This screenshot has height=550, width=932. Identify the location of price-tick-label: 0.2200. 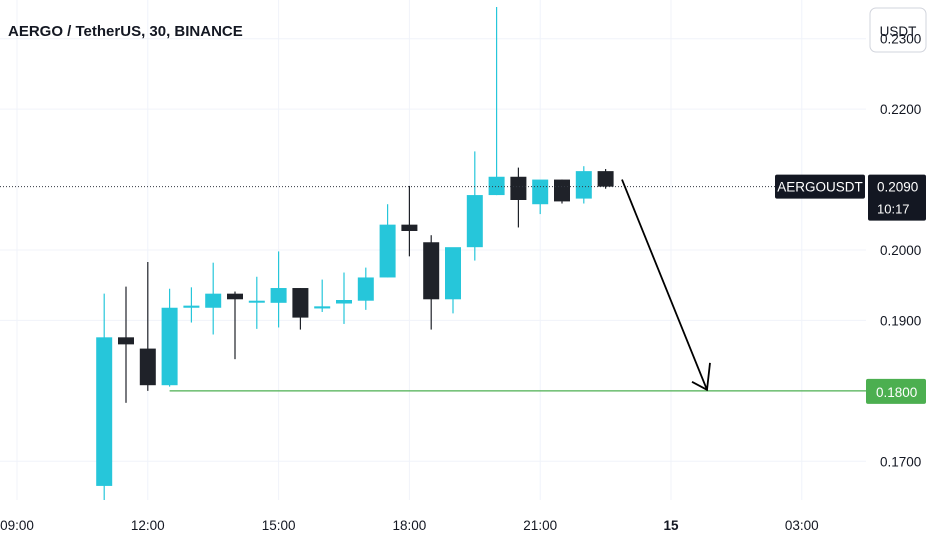
(900, 109).